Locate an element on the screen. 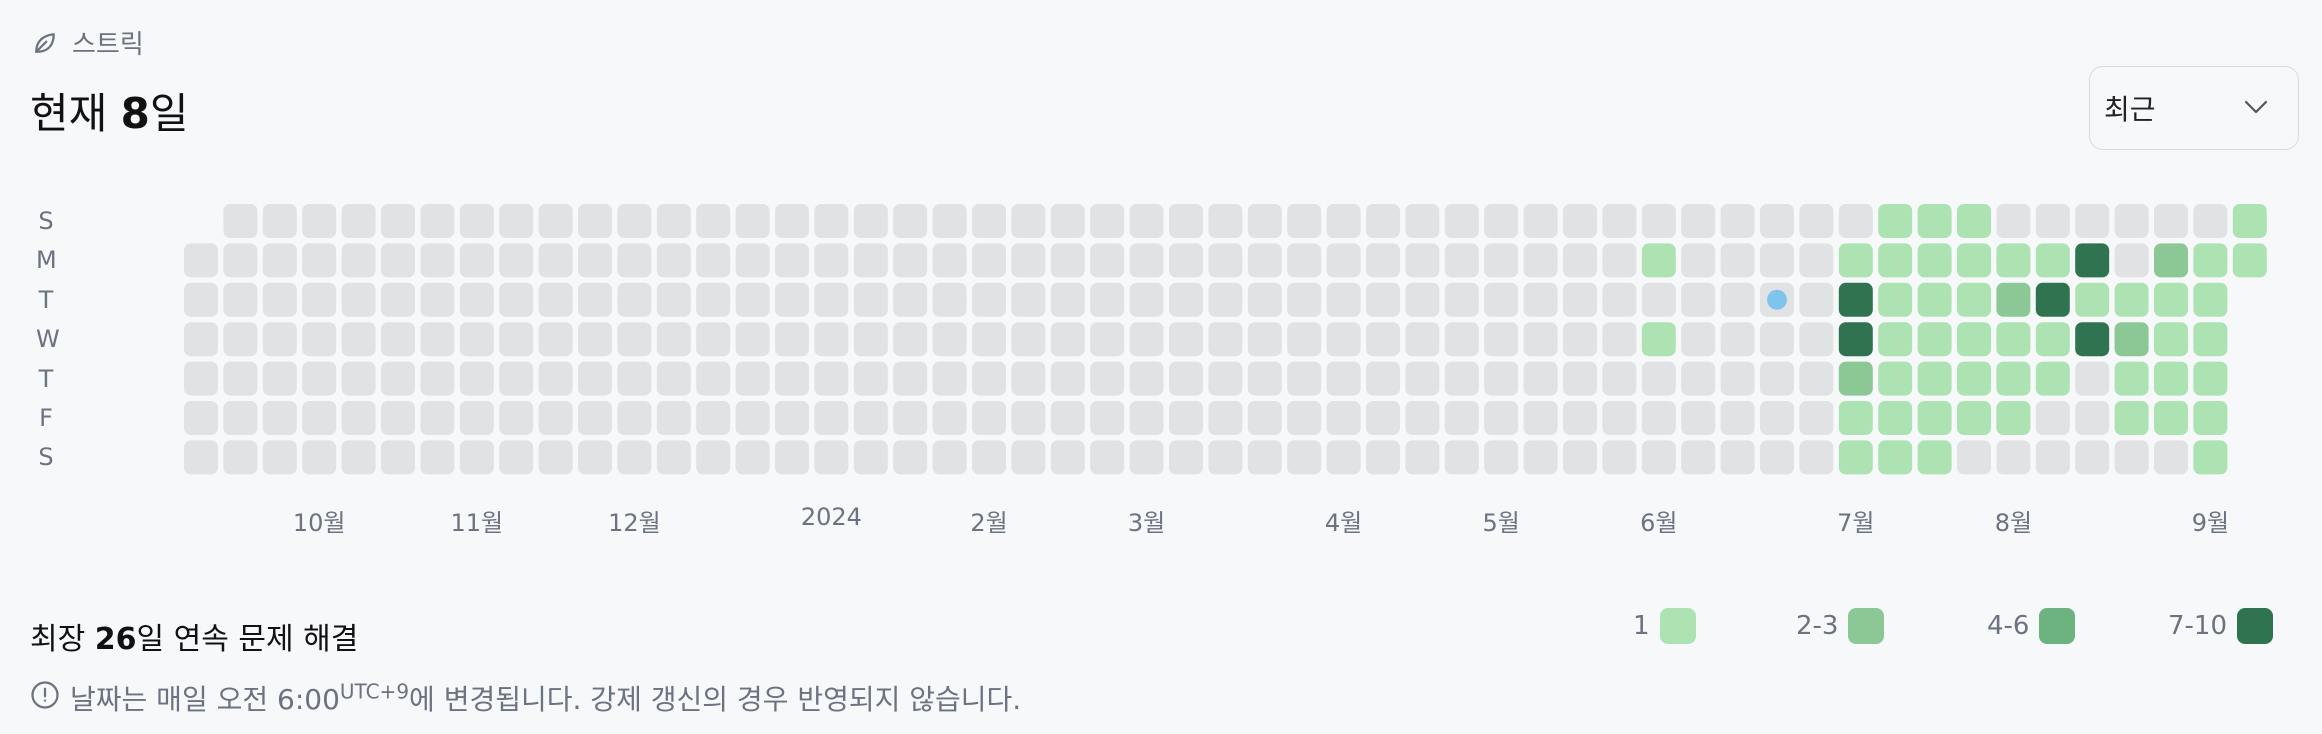 This screenshot has width=2322, height=734. period-dropdown: 최근 is located at coordinates (2194, 108).